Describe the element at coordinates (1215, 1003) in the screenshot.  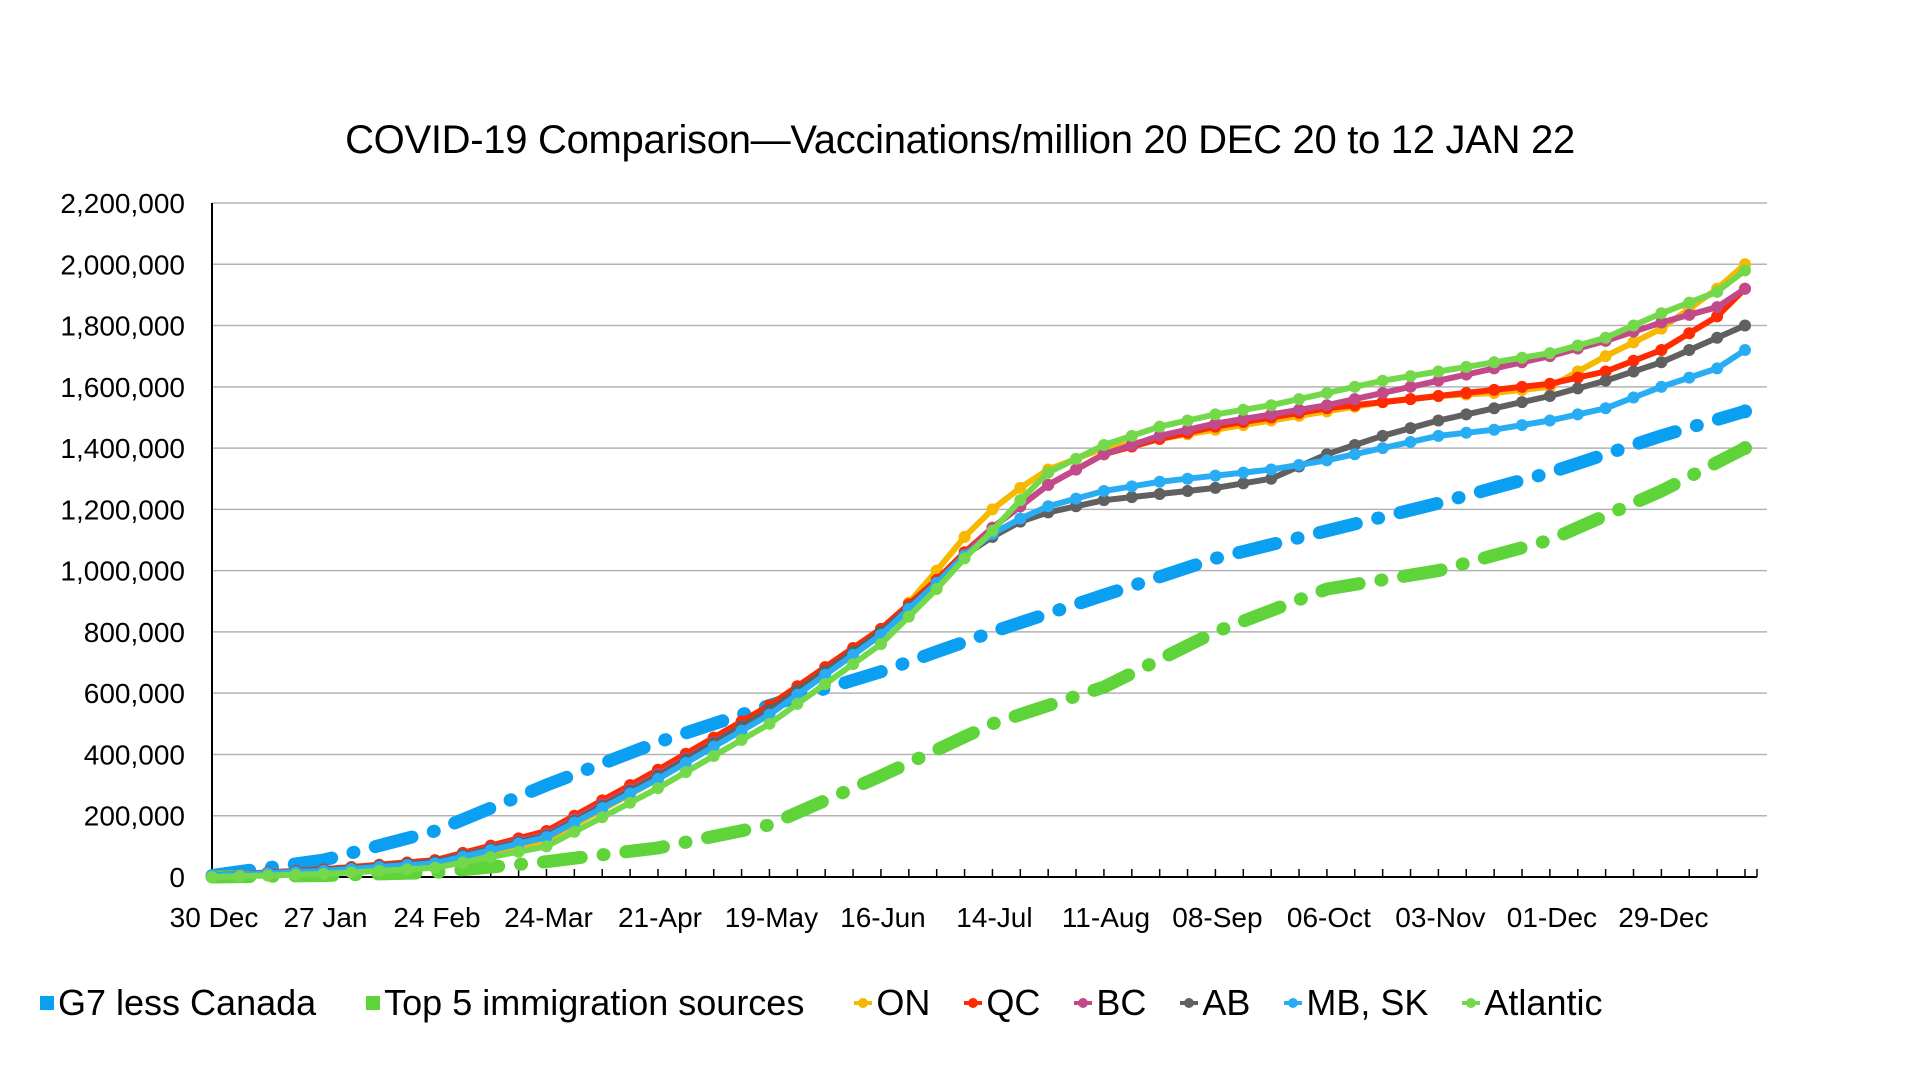
I see `legend-item-ab: AB` at that location.